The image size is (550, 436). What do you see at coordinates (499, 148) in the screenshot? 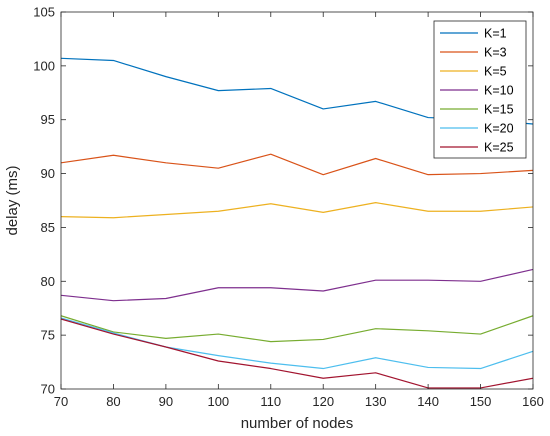
I see `legend-label: K=25` at bounding box center [499, 148].